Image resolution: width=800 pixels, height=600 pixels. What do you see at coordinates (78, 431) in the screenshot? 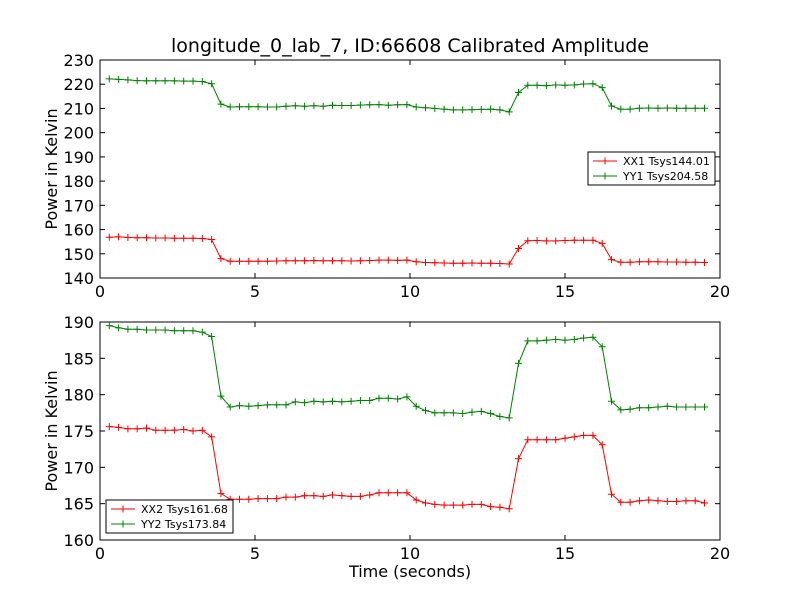
I see `y-tick-label: 175` at bounding box center [78, 431].